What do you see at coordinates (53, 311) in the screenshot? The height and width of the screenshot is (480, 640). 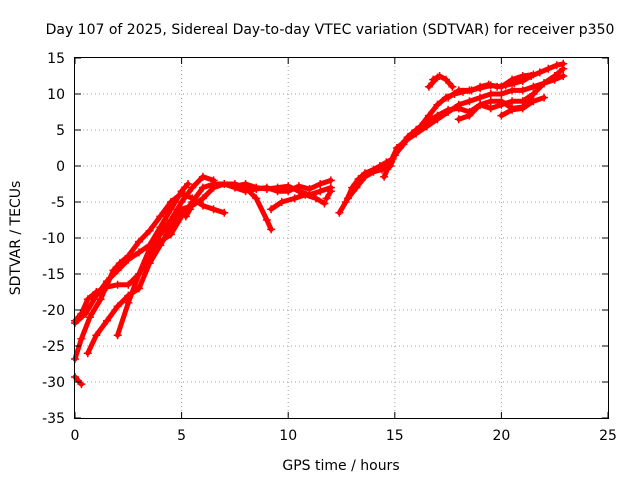 I see `y-tick-label: -20` at bounding box center [53, 311].